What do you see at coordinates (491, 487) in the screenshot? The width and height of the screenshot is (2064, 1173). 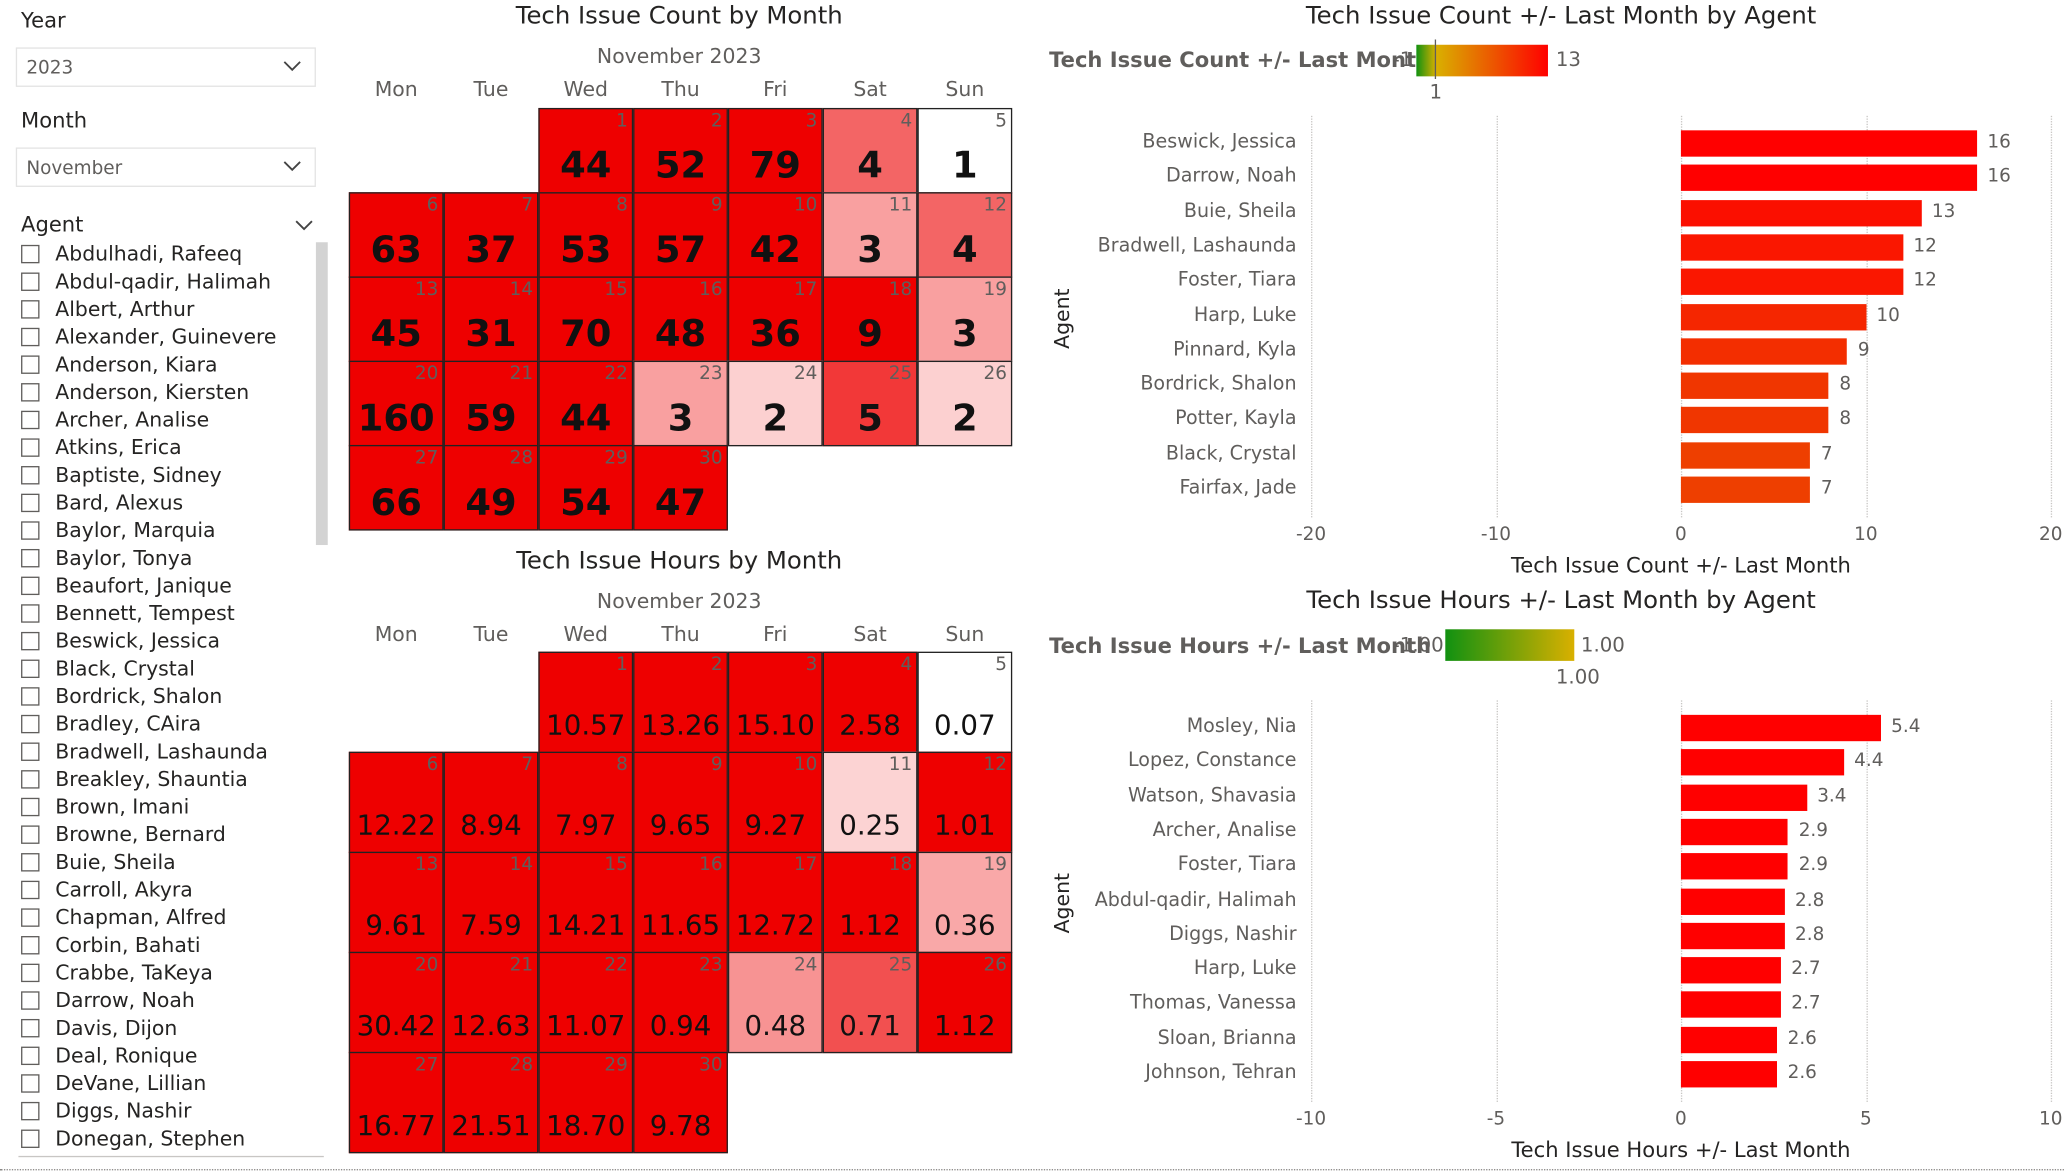 I see `calendar-day-cell: 28 49` at bounding box center [491, 487].